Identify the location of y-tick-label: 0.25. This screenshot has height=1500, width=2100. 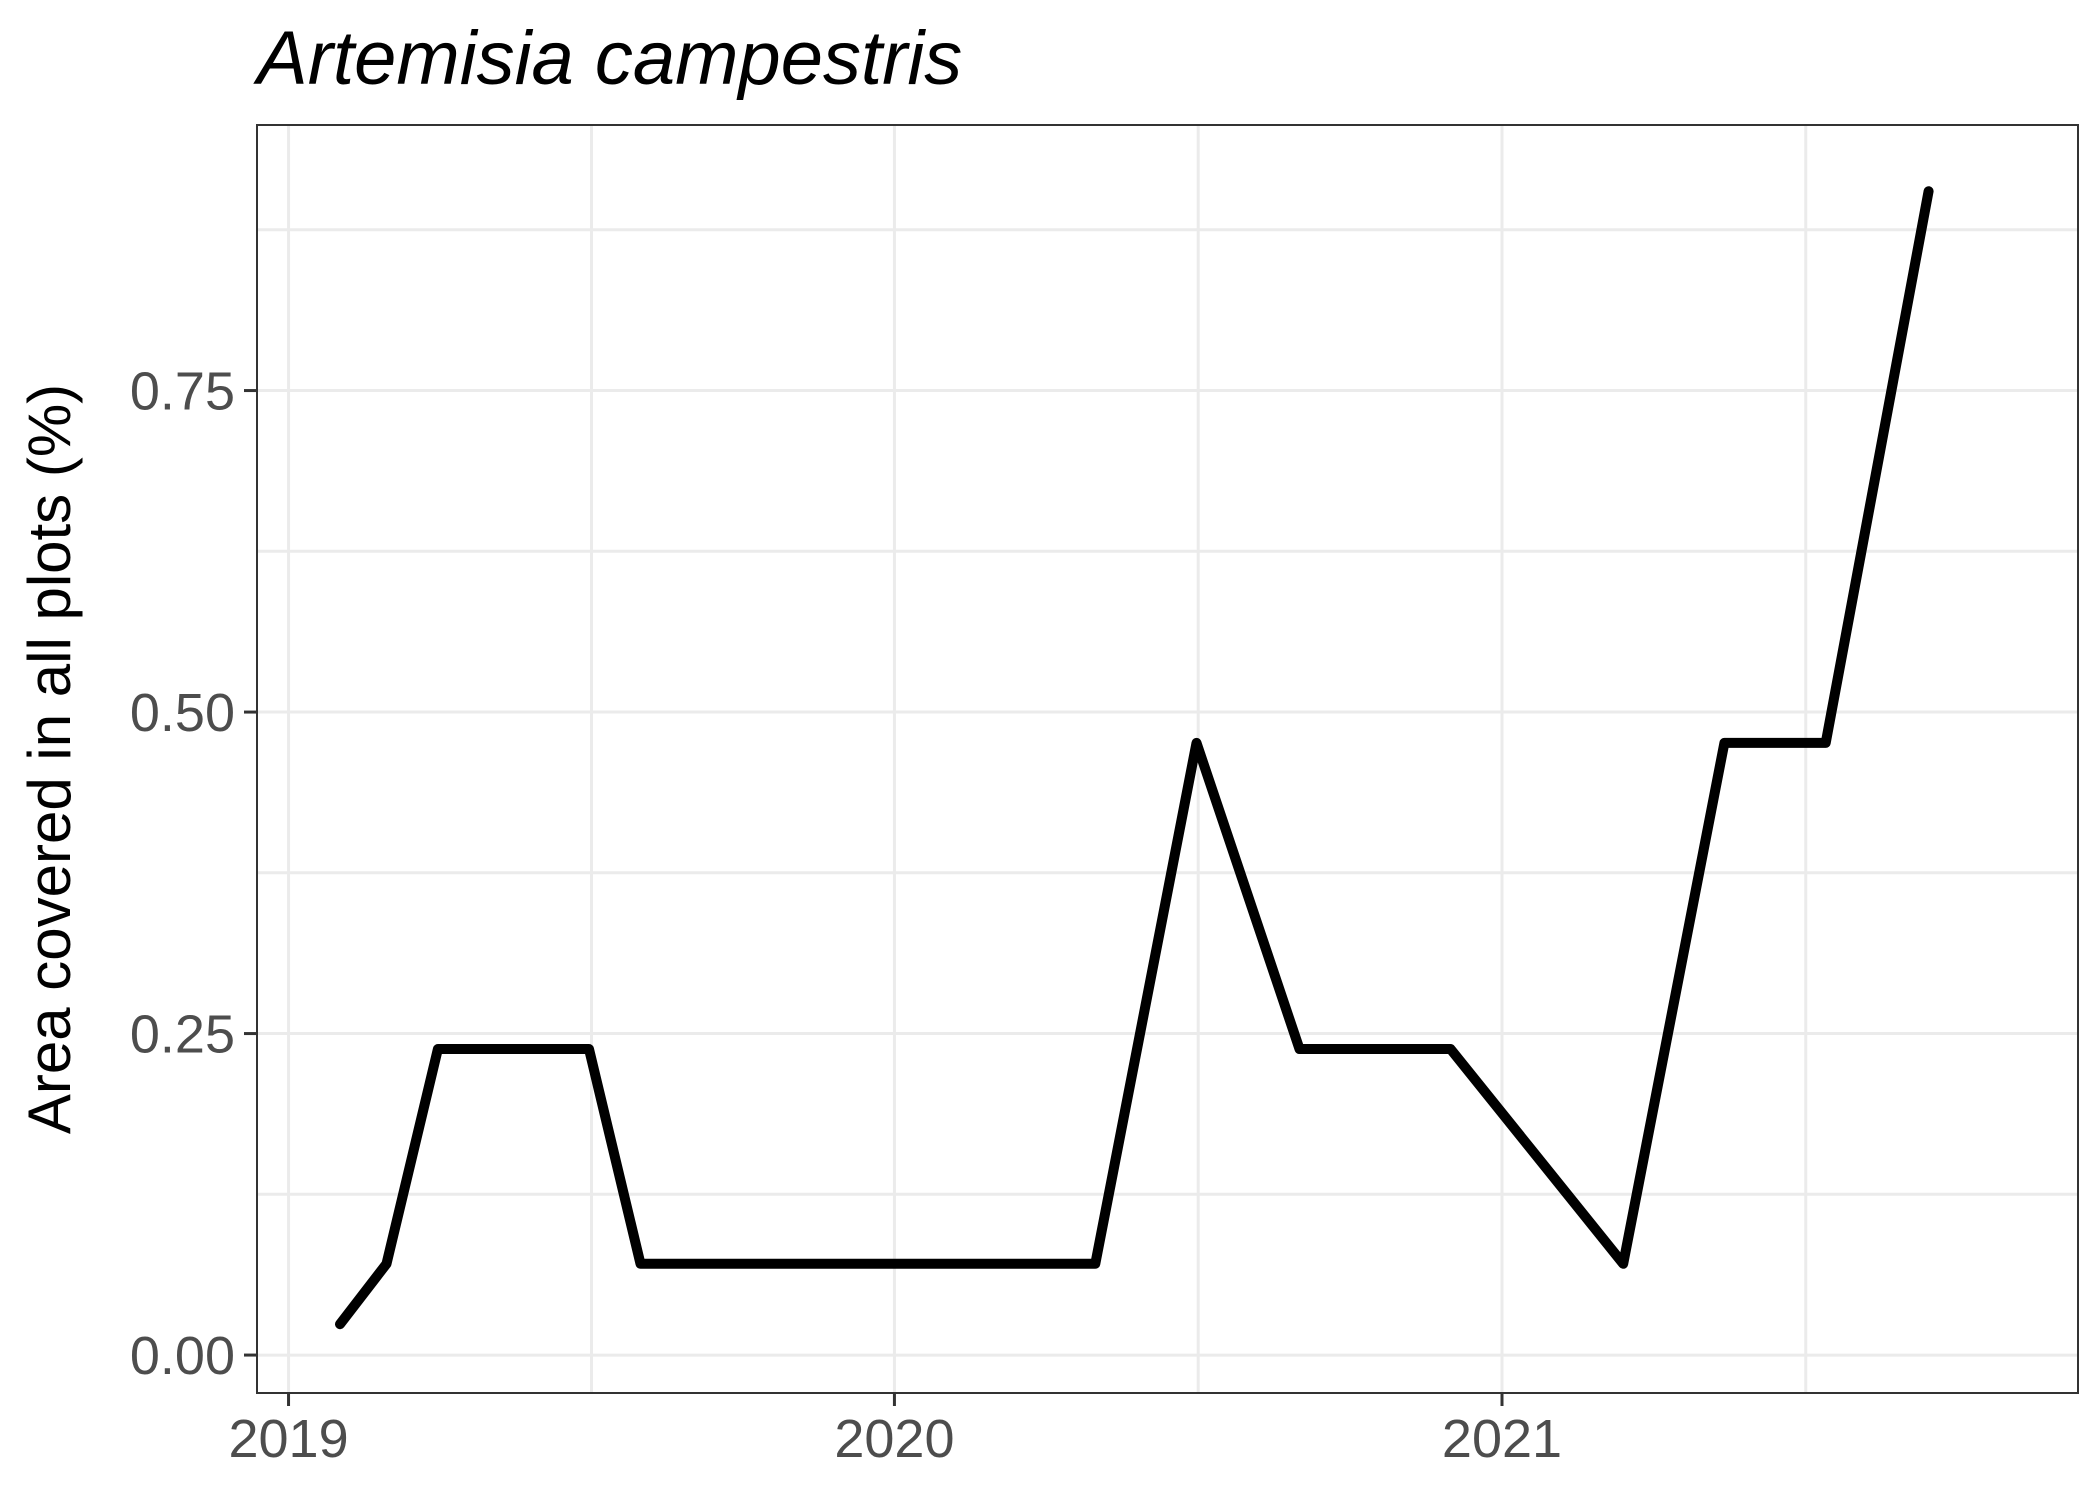
(182, 1035).